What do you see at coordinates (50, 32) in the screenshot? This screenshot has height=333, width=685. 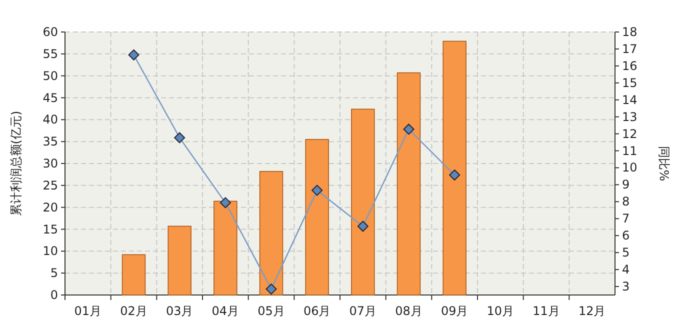 I see `y-tick-label: 60` at bounding box center [50, 32].